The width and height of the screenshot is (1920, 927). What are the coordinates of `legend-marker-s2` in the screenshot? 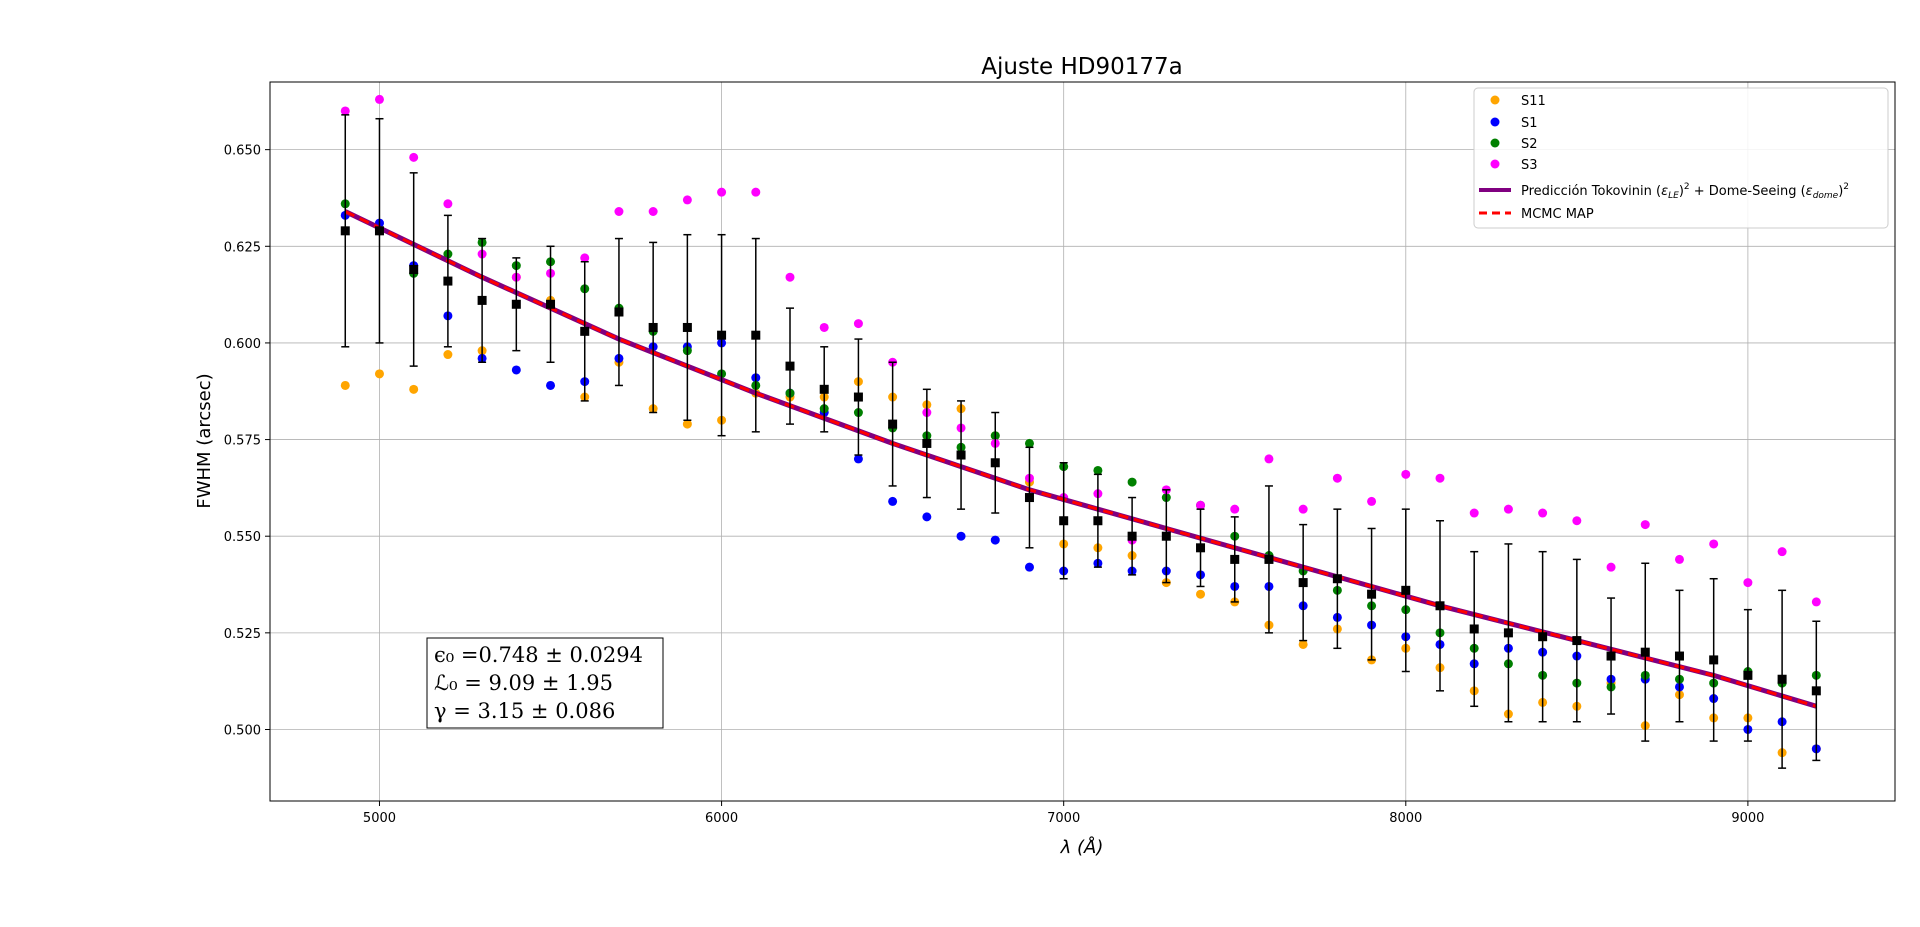 It's located at (1495, 143).